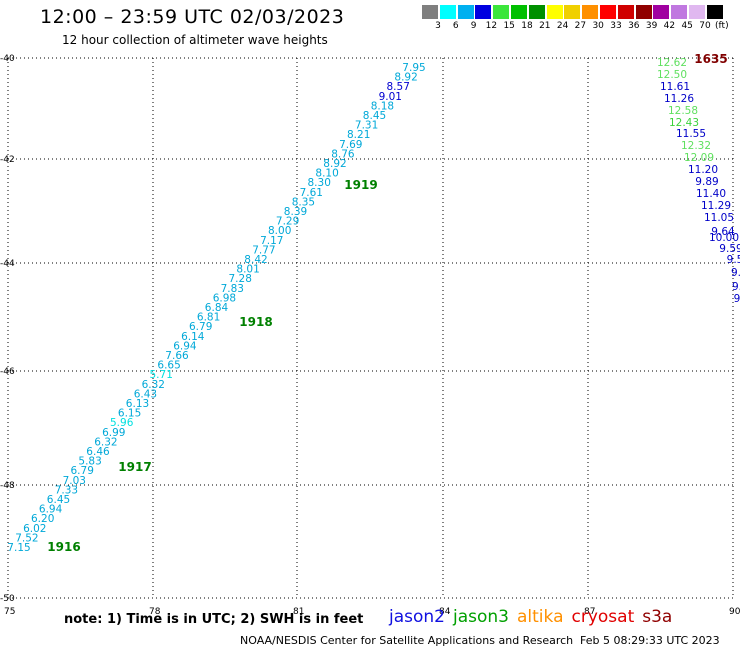 This screenshot has width=740, height=650. Describe the element at coordinates (580, 26) in the screenshot. I see `scale-label: 27` at that location.